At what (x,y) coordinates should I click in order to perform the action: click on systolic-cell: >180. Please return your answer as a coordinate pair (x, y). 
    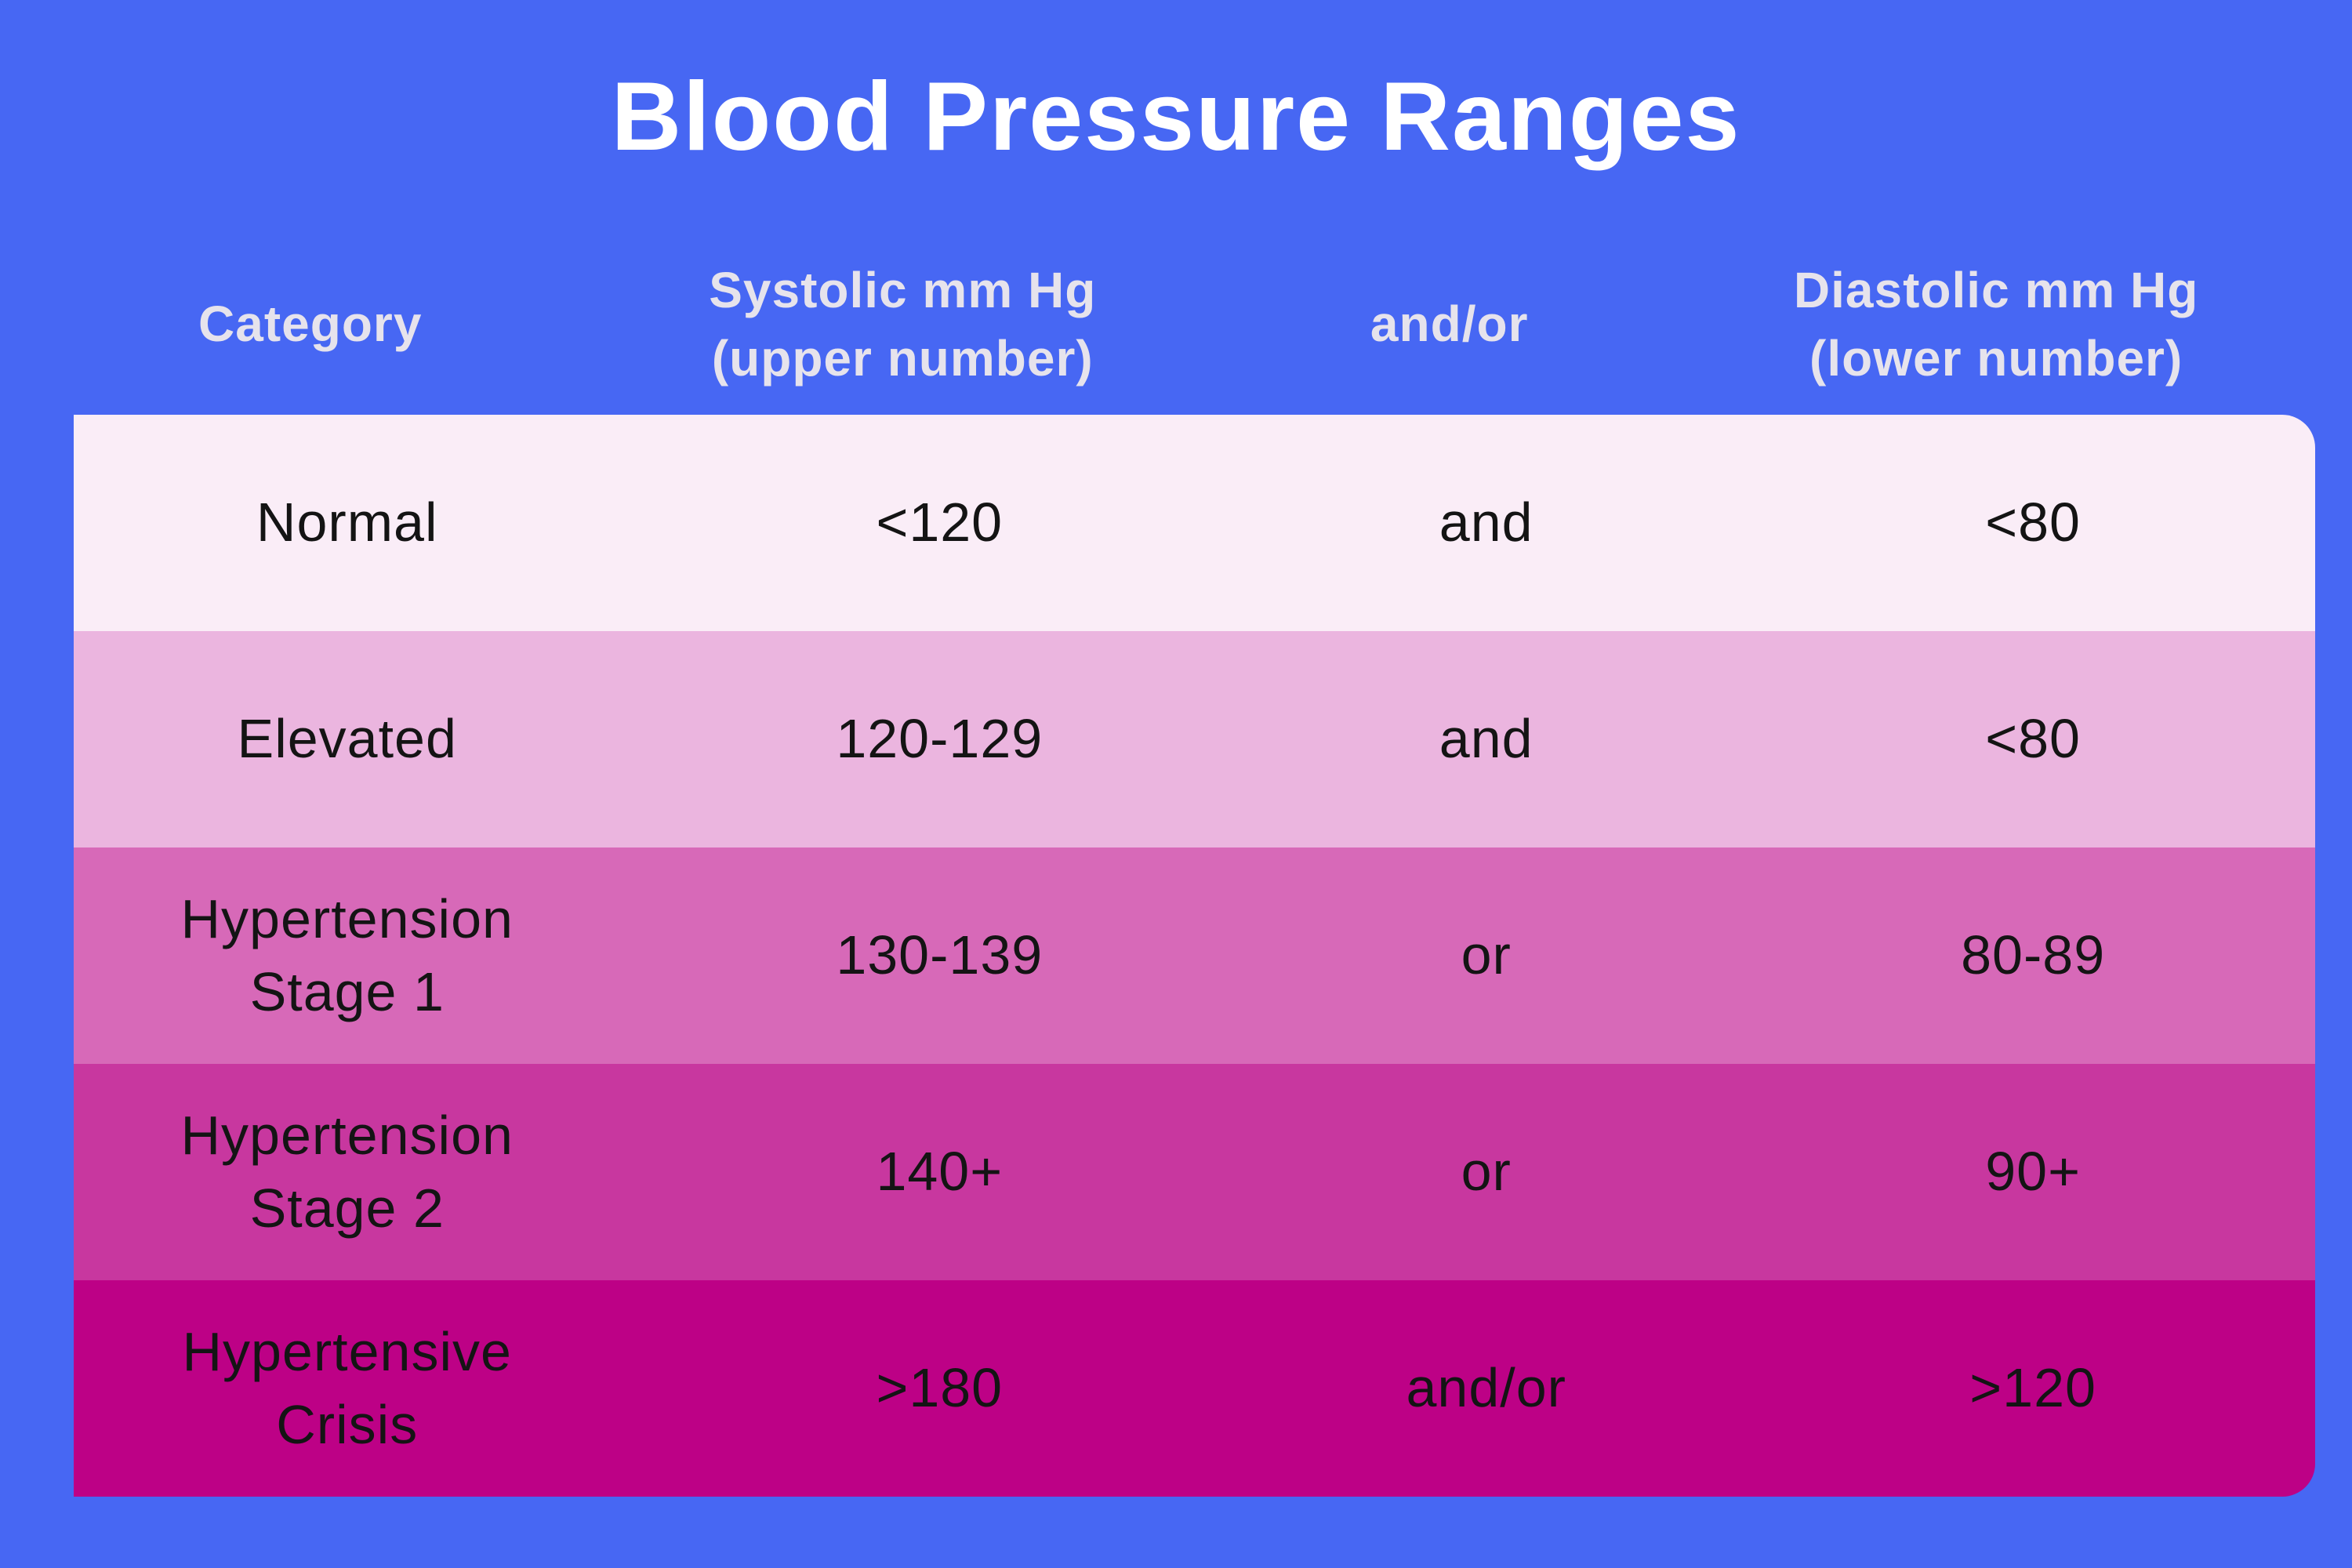
    Looking at the image, I should click on (940, 1388).